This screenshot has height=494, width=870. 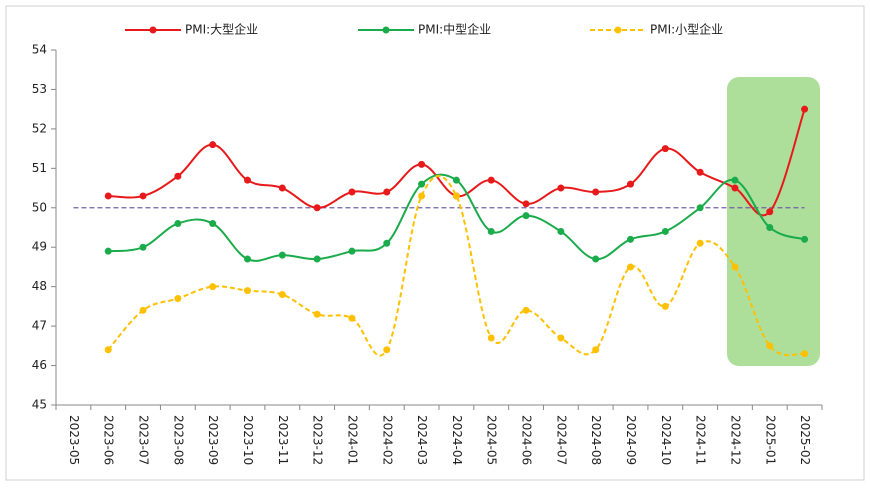 I want to click on y-tick-label: 51, so click(x=39, y=168).